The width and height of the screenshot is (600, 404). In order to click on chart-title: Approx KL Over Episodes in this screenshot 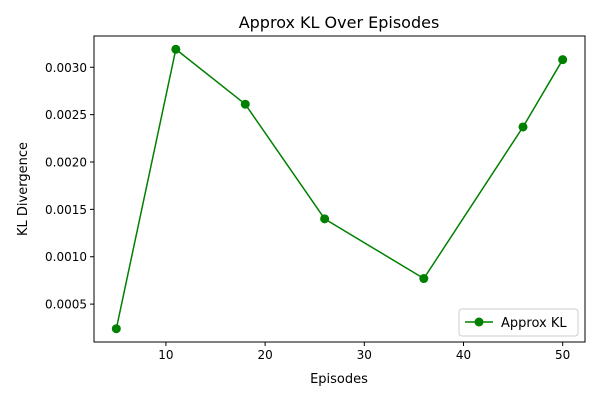, I will do `click(339, 22)`.